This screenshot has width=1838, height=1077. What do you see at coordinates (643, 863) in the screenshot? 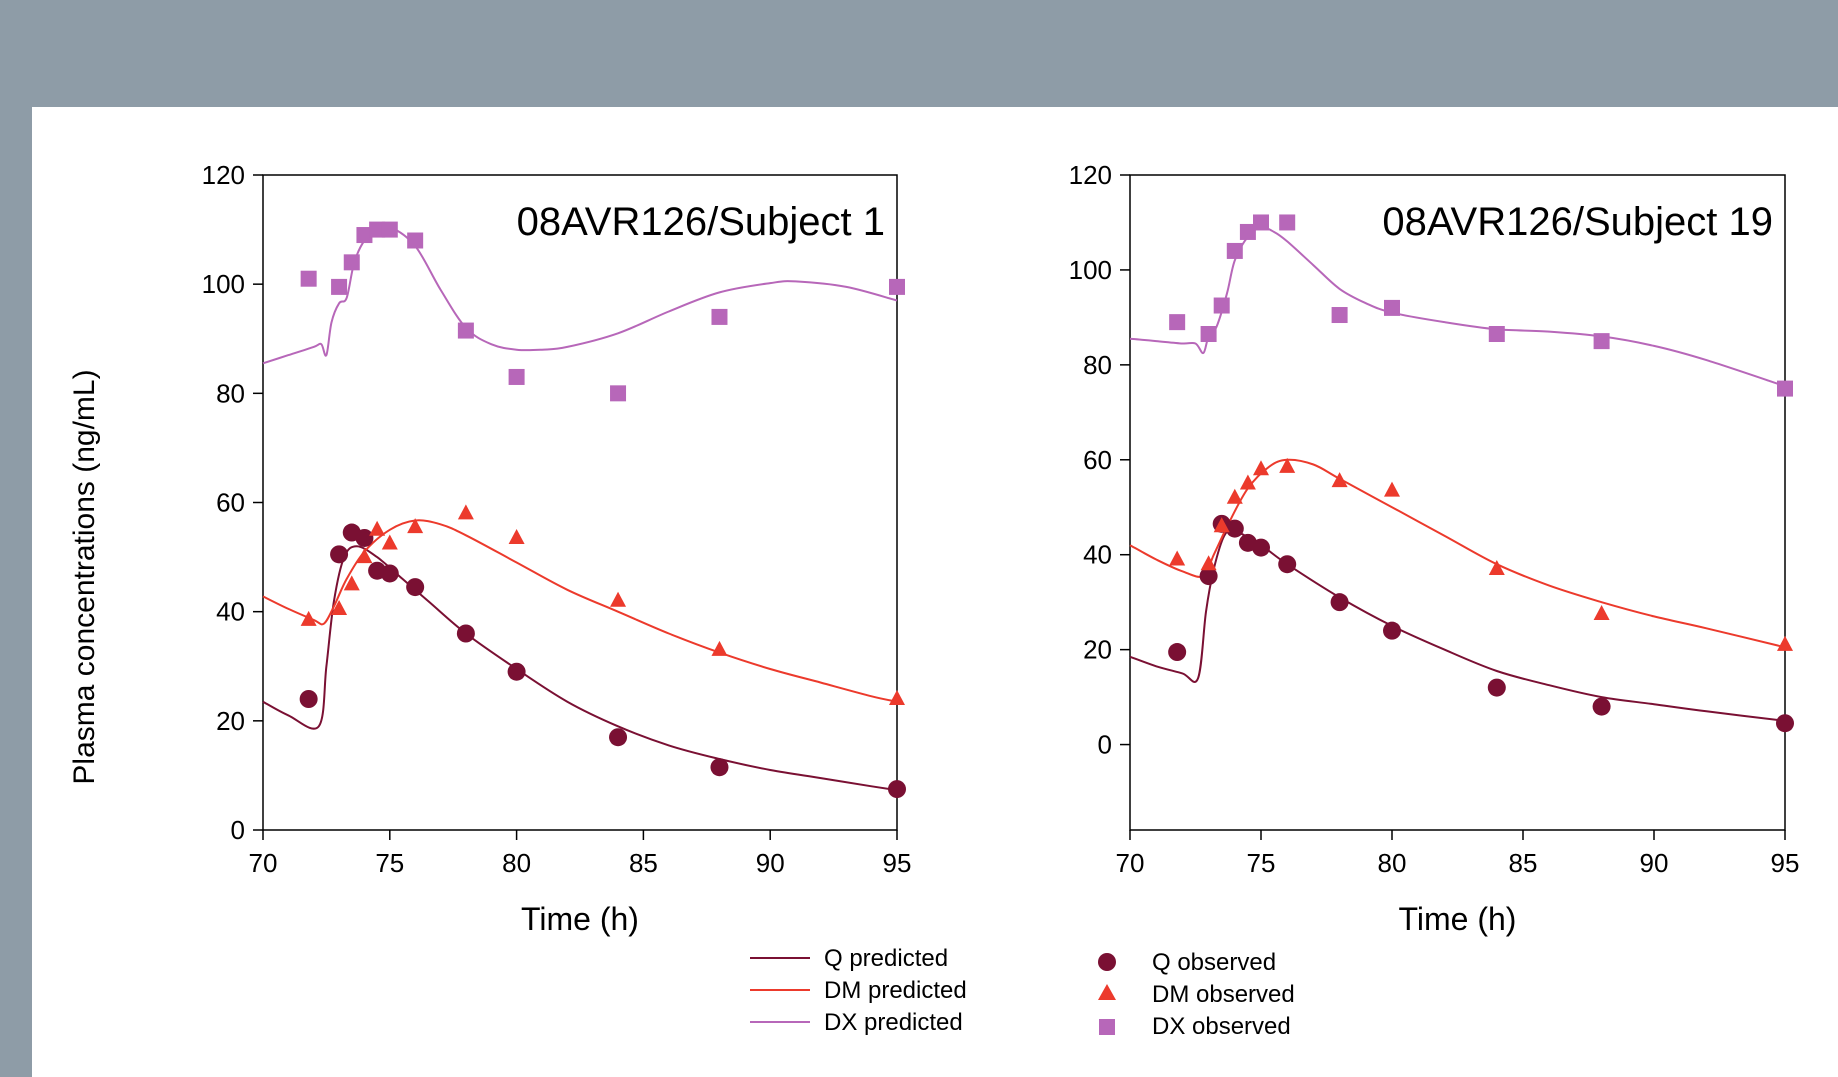
I see `x-tick-label: 85` at bounding box center [643, 863].